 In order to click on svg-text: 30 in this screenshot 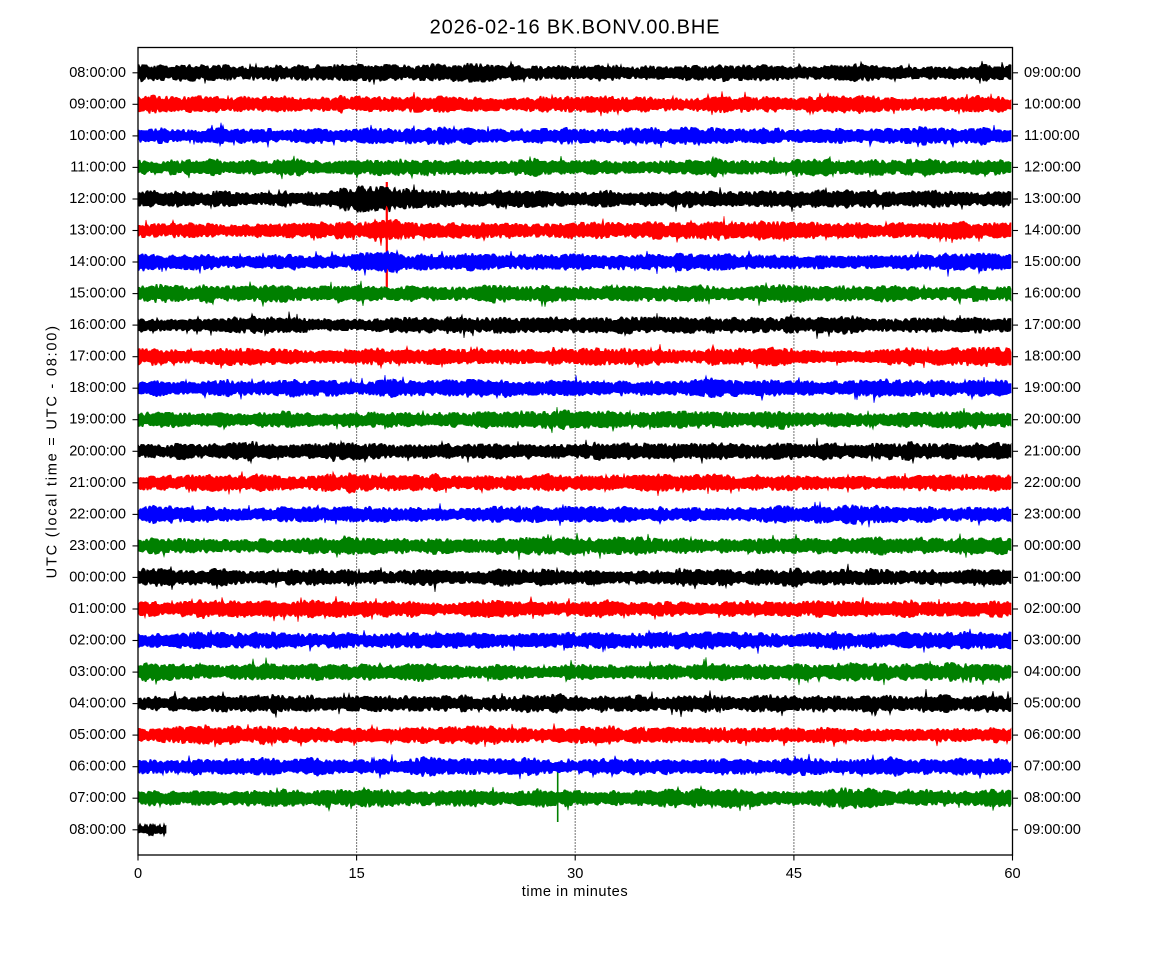, I will do `click(575, 874)`.